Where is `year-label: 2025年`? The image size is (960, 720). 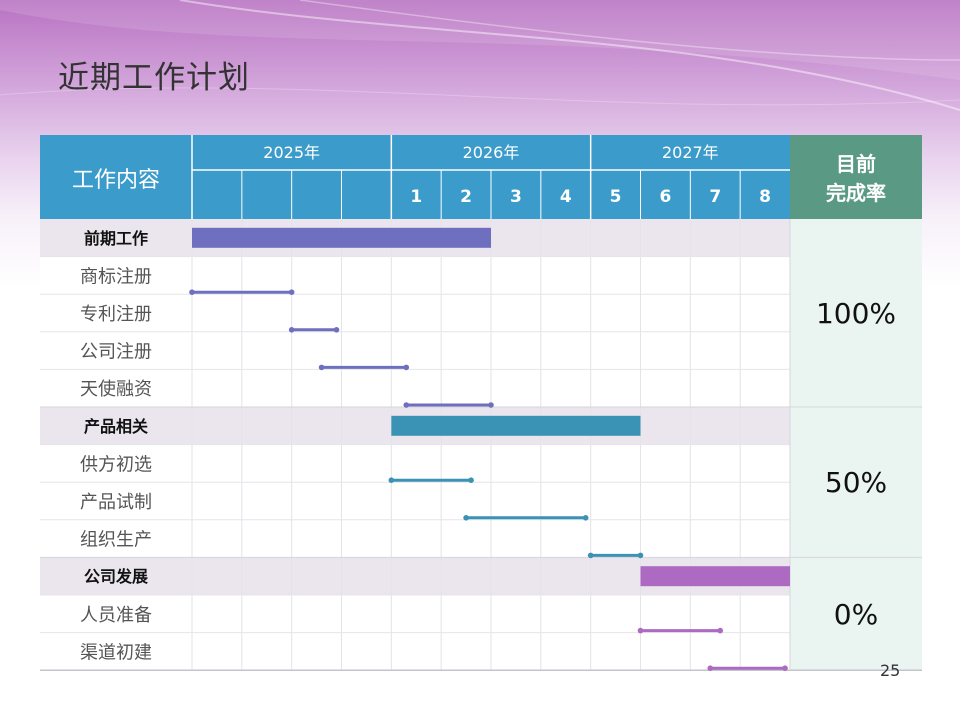
year-label: 2025年 is located at coordinates (291, 152).